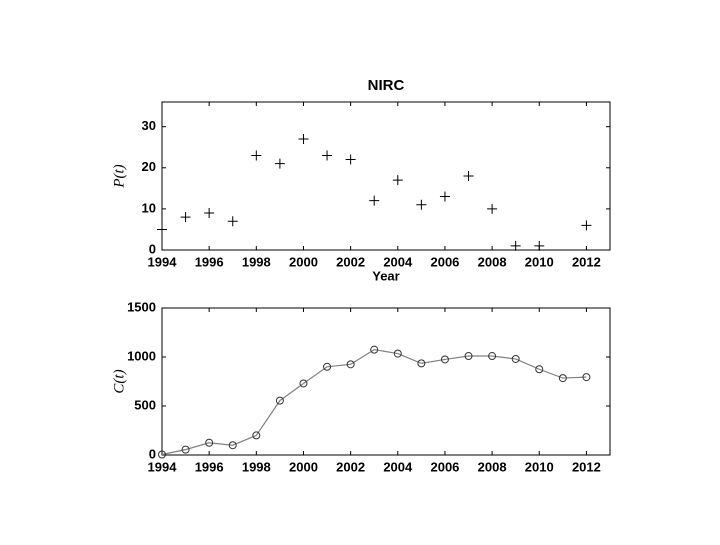 Image resolution: width=720 pixels, height=545 pixels. I want to click on y-tick-label: 10, so click(149, 207).